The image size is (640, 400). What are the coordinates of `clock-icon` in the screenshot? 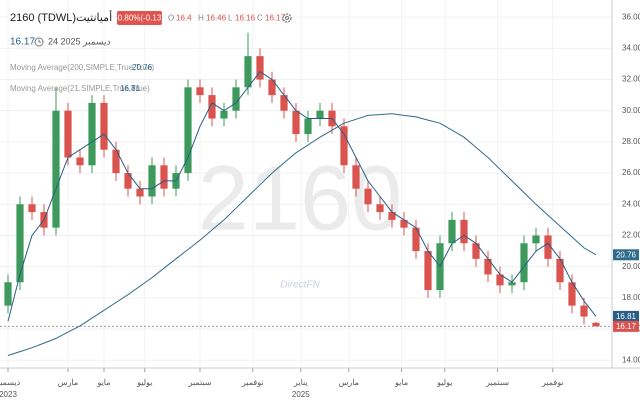 It's located at (39, 42).